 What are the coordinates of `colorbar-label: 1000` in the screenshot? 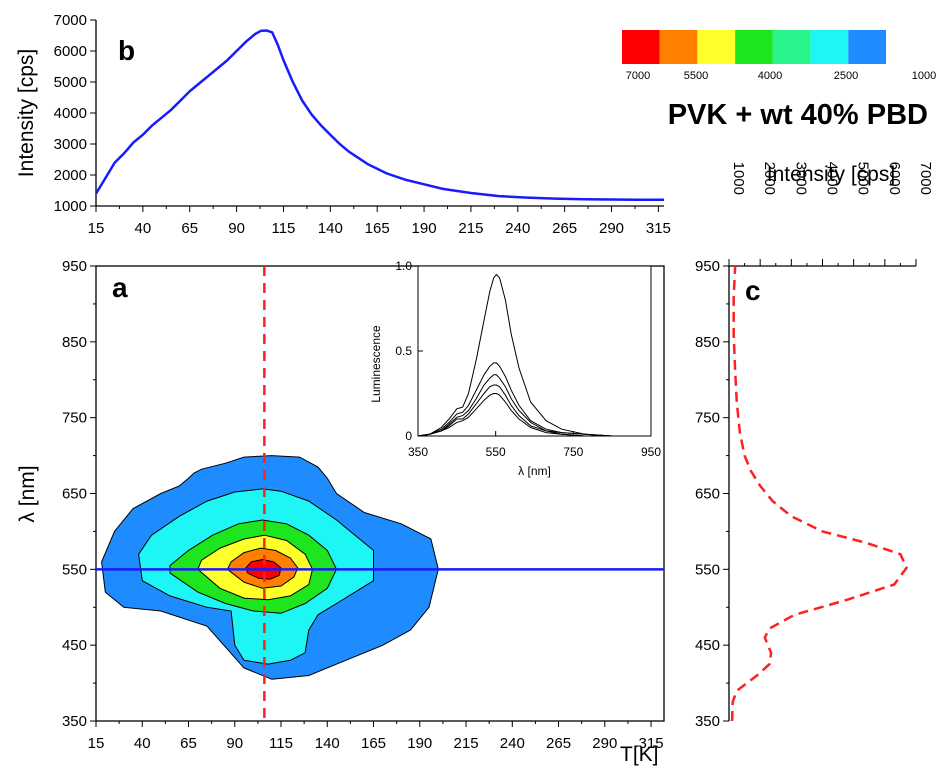 It's located at (924, 76).